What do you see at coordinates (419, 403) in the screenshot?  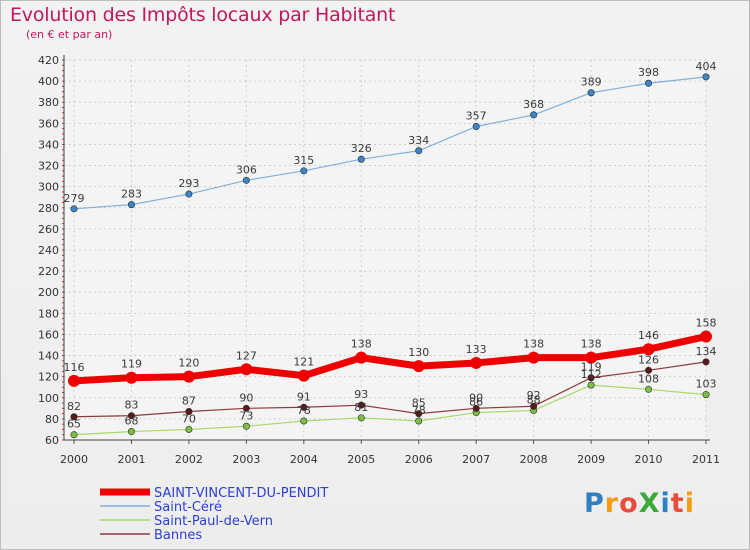 I see `data-label: 85` at bounding box center [419, 403].